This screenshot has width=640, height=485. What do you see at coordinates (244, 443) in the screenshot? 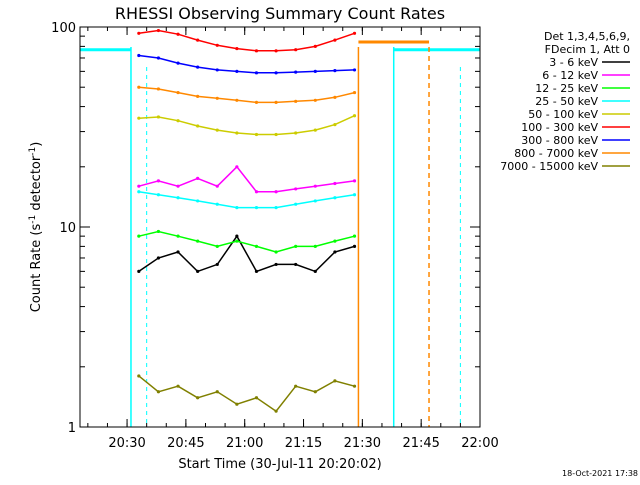
I see `x-tick-label-2: 21:00` at bounding box center [244, 443].